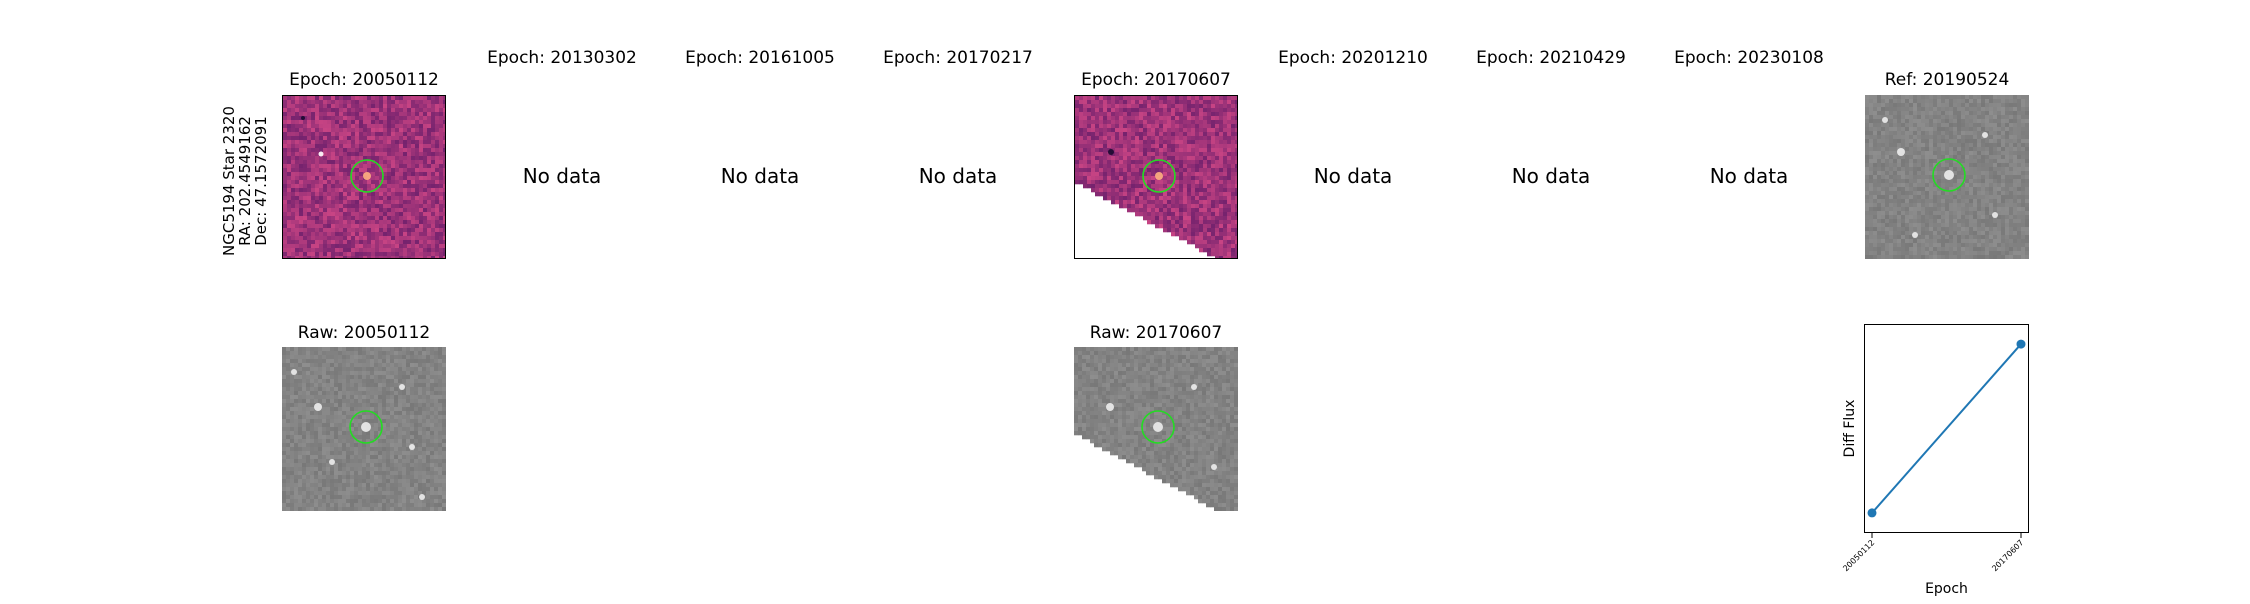 The height and width of the screenshot is (604, 2250). I want to click on epoch-title-8: Epoch: 20230108, so click(1749, 58).